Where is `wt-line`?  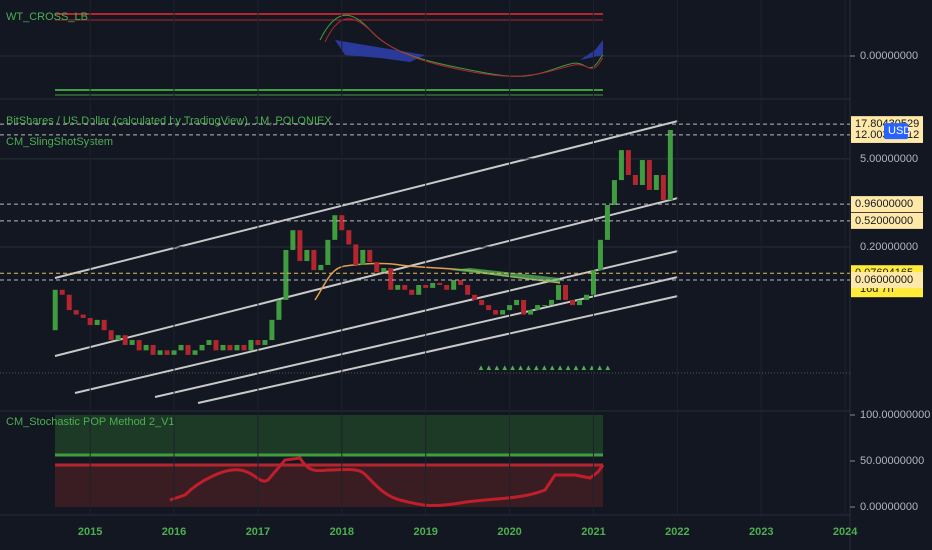 wt-line is located at coordinates (464, 47).